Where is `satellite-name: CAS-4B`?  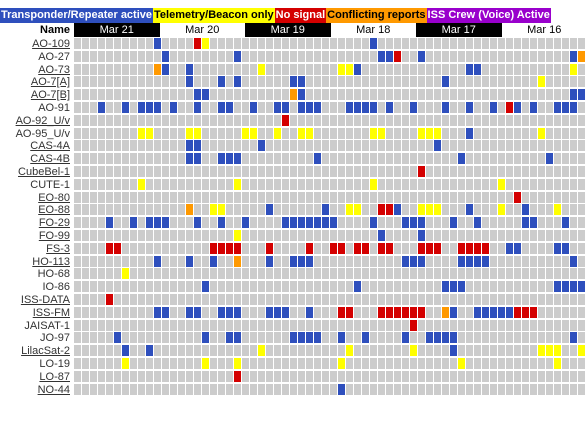 satellite-name: CAS-4B is located at coordinates (50, 159).